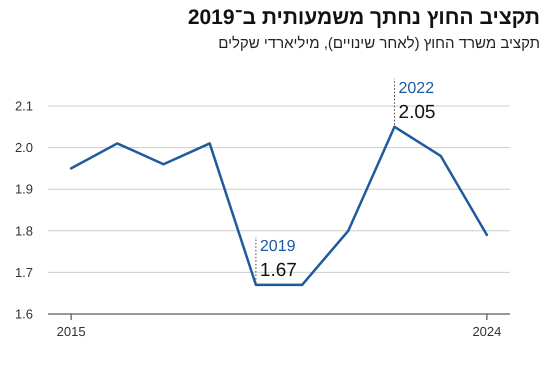 The height and width of the screenshot is (378, 550). Describe the element at coordinates (379, 43) in the screenshot. I see `chart-subtitle: תקציב משרד החוץ (לאחר שינויים), מיליארדי שקלים` at that location.